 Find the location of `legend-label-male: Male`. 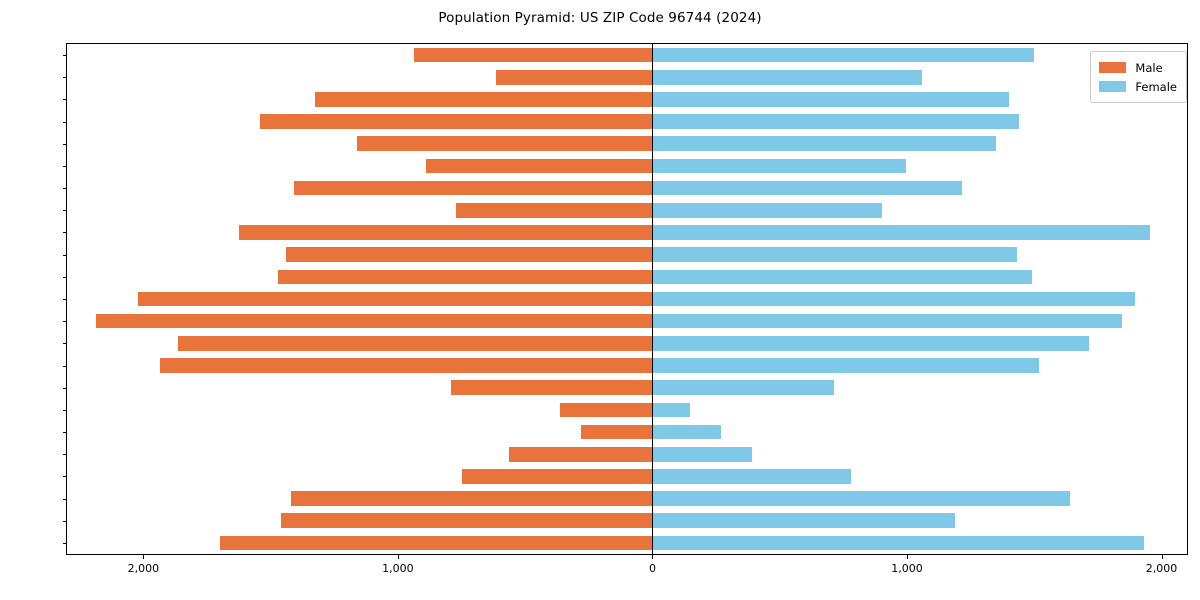

legend-label-male: Male is located at coordinates (1149, 67).